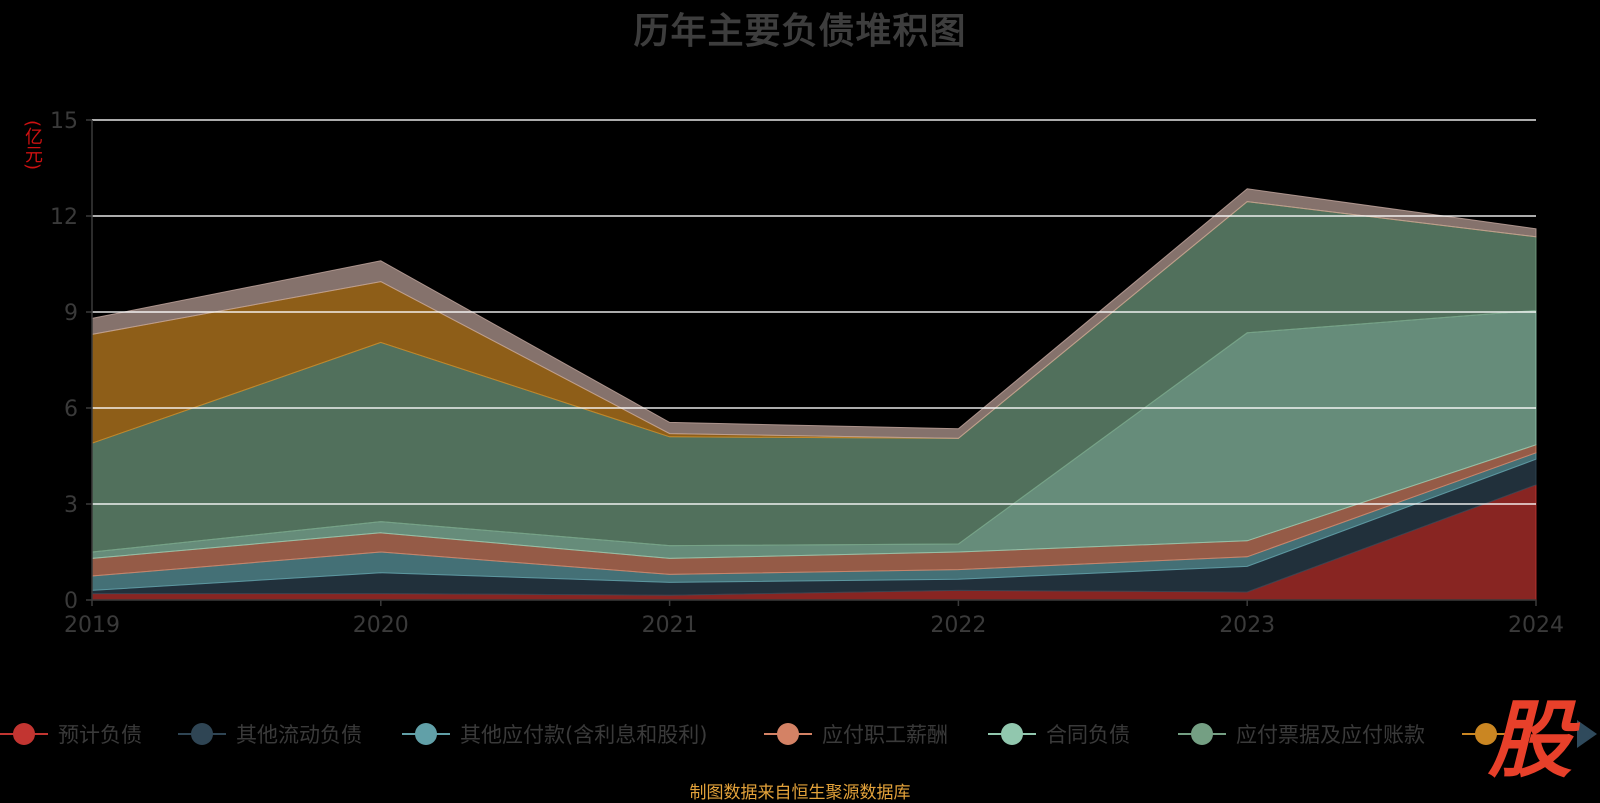  Describe the element at coordinates (71, 409) in the screenshot. I see `y-tick-label-2: 6` at that location.